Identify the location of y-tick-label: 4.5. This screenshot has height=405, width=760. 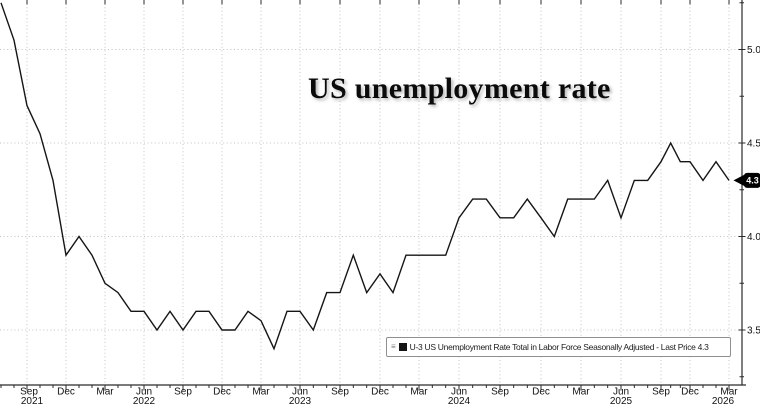
(753, 144).